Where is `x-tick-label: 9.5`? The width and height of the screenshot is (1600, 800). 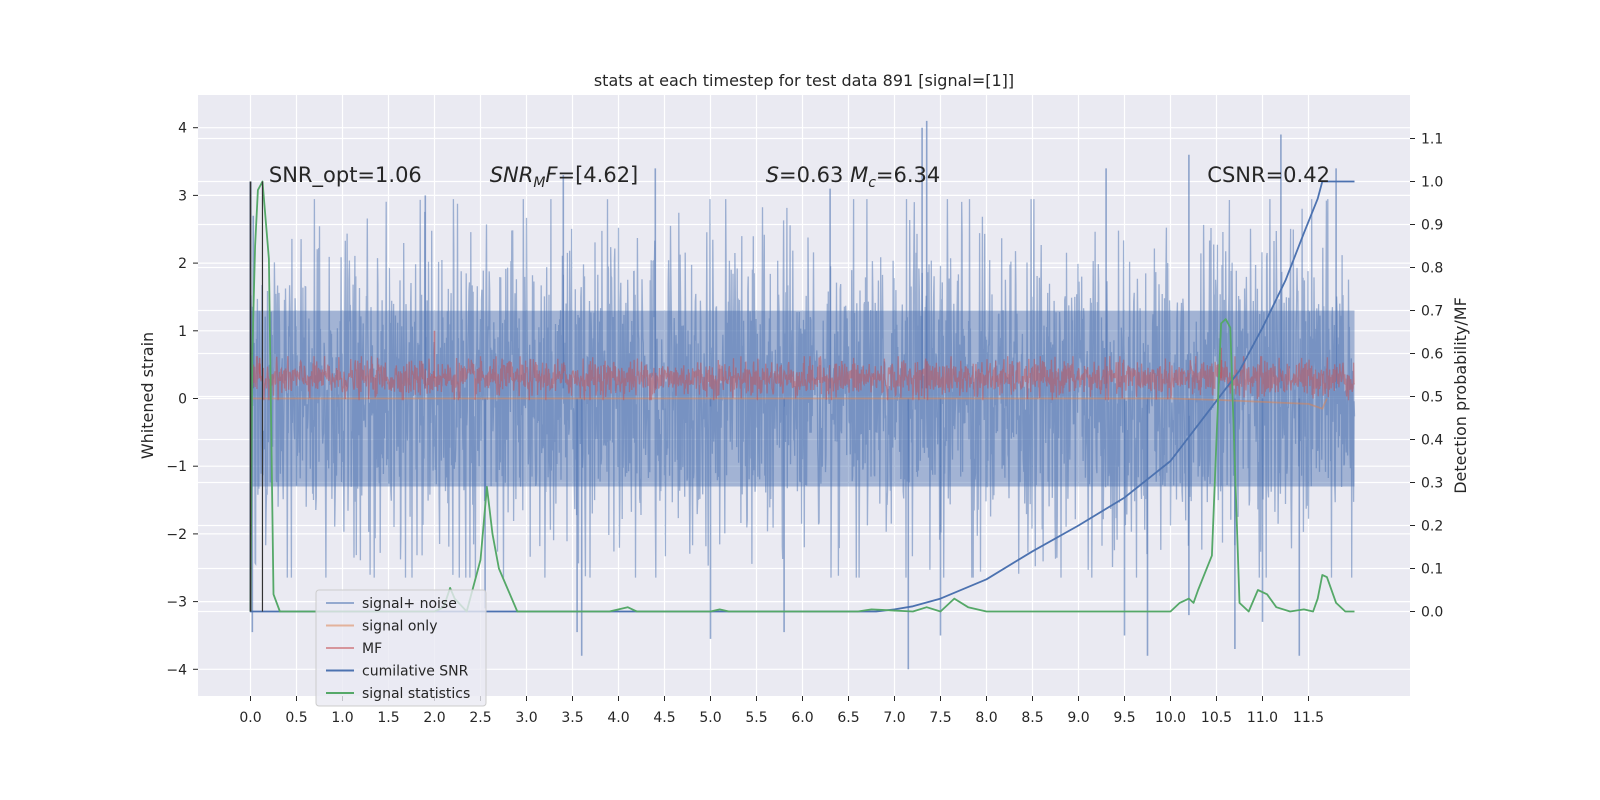 x-tick-label: 9.5 is located at coordinates (1124, 718).